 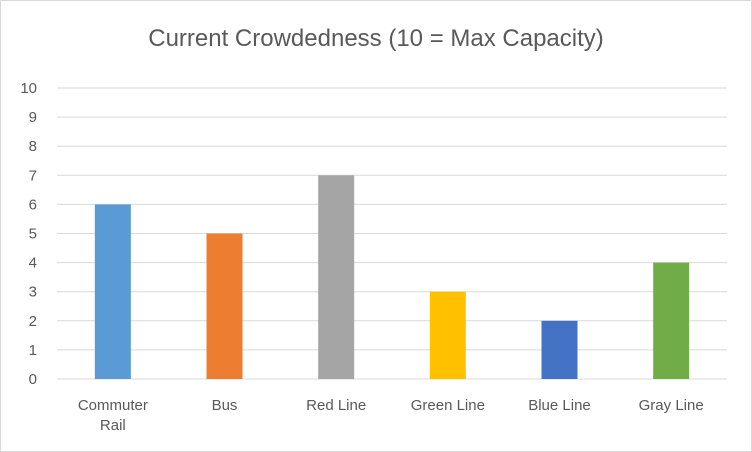 I want to click on y-axis-ticks: 0 1 2 3 4 5 6 7 8 9 10, so click(x=28, y=234).